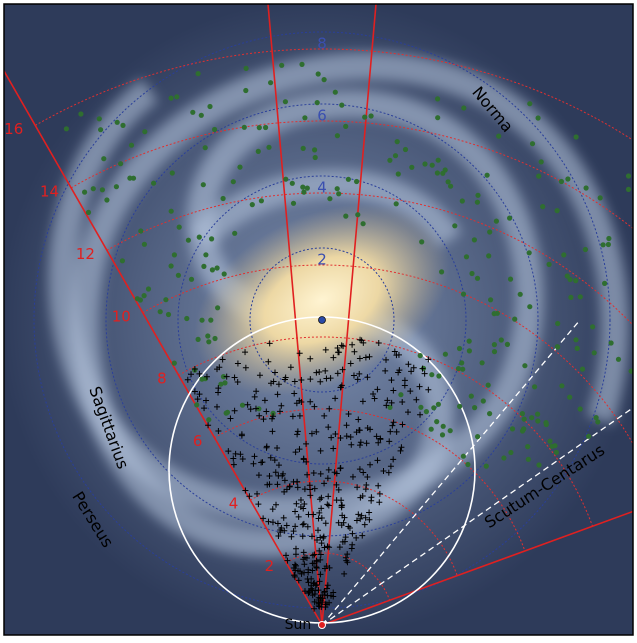  I want to click on ring-label: 4, so click(322, 188).